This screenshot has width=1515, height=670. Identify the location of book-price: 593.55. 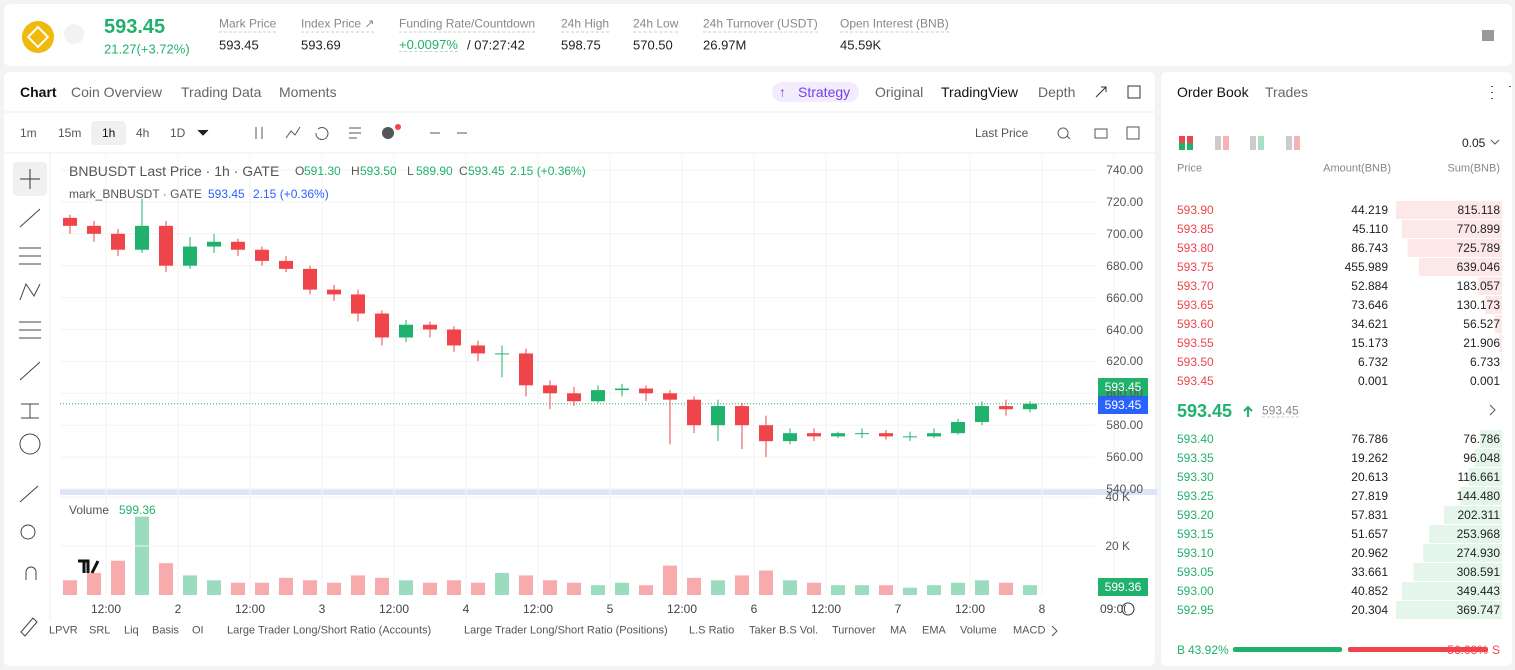
(1195, 343).